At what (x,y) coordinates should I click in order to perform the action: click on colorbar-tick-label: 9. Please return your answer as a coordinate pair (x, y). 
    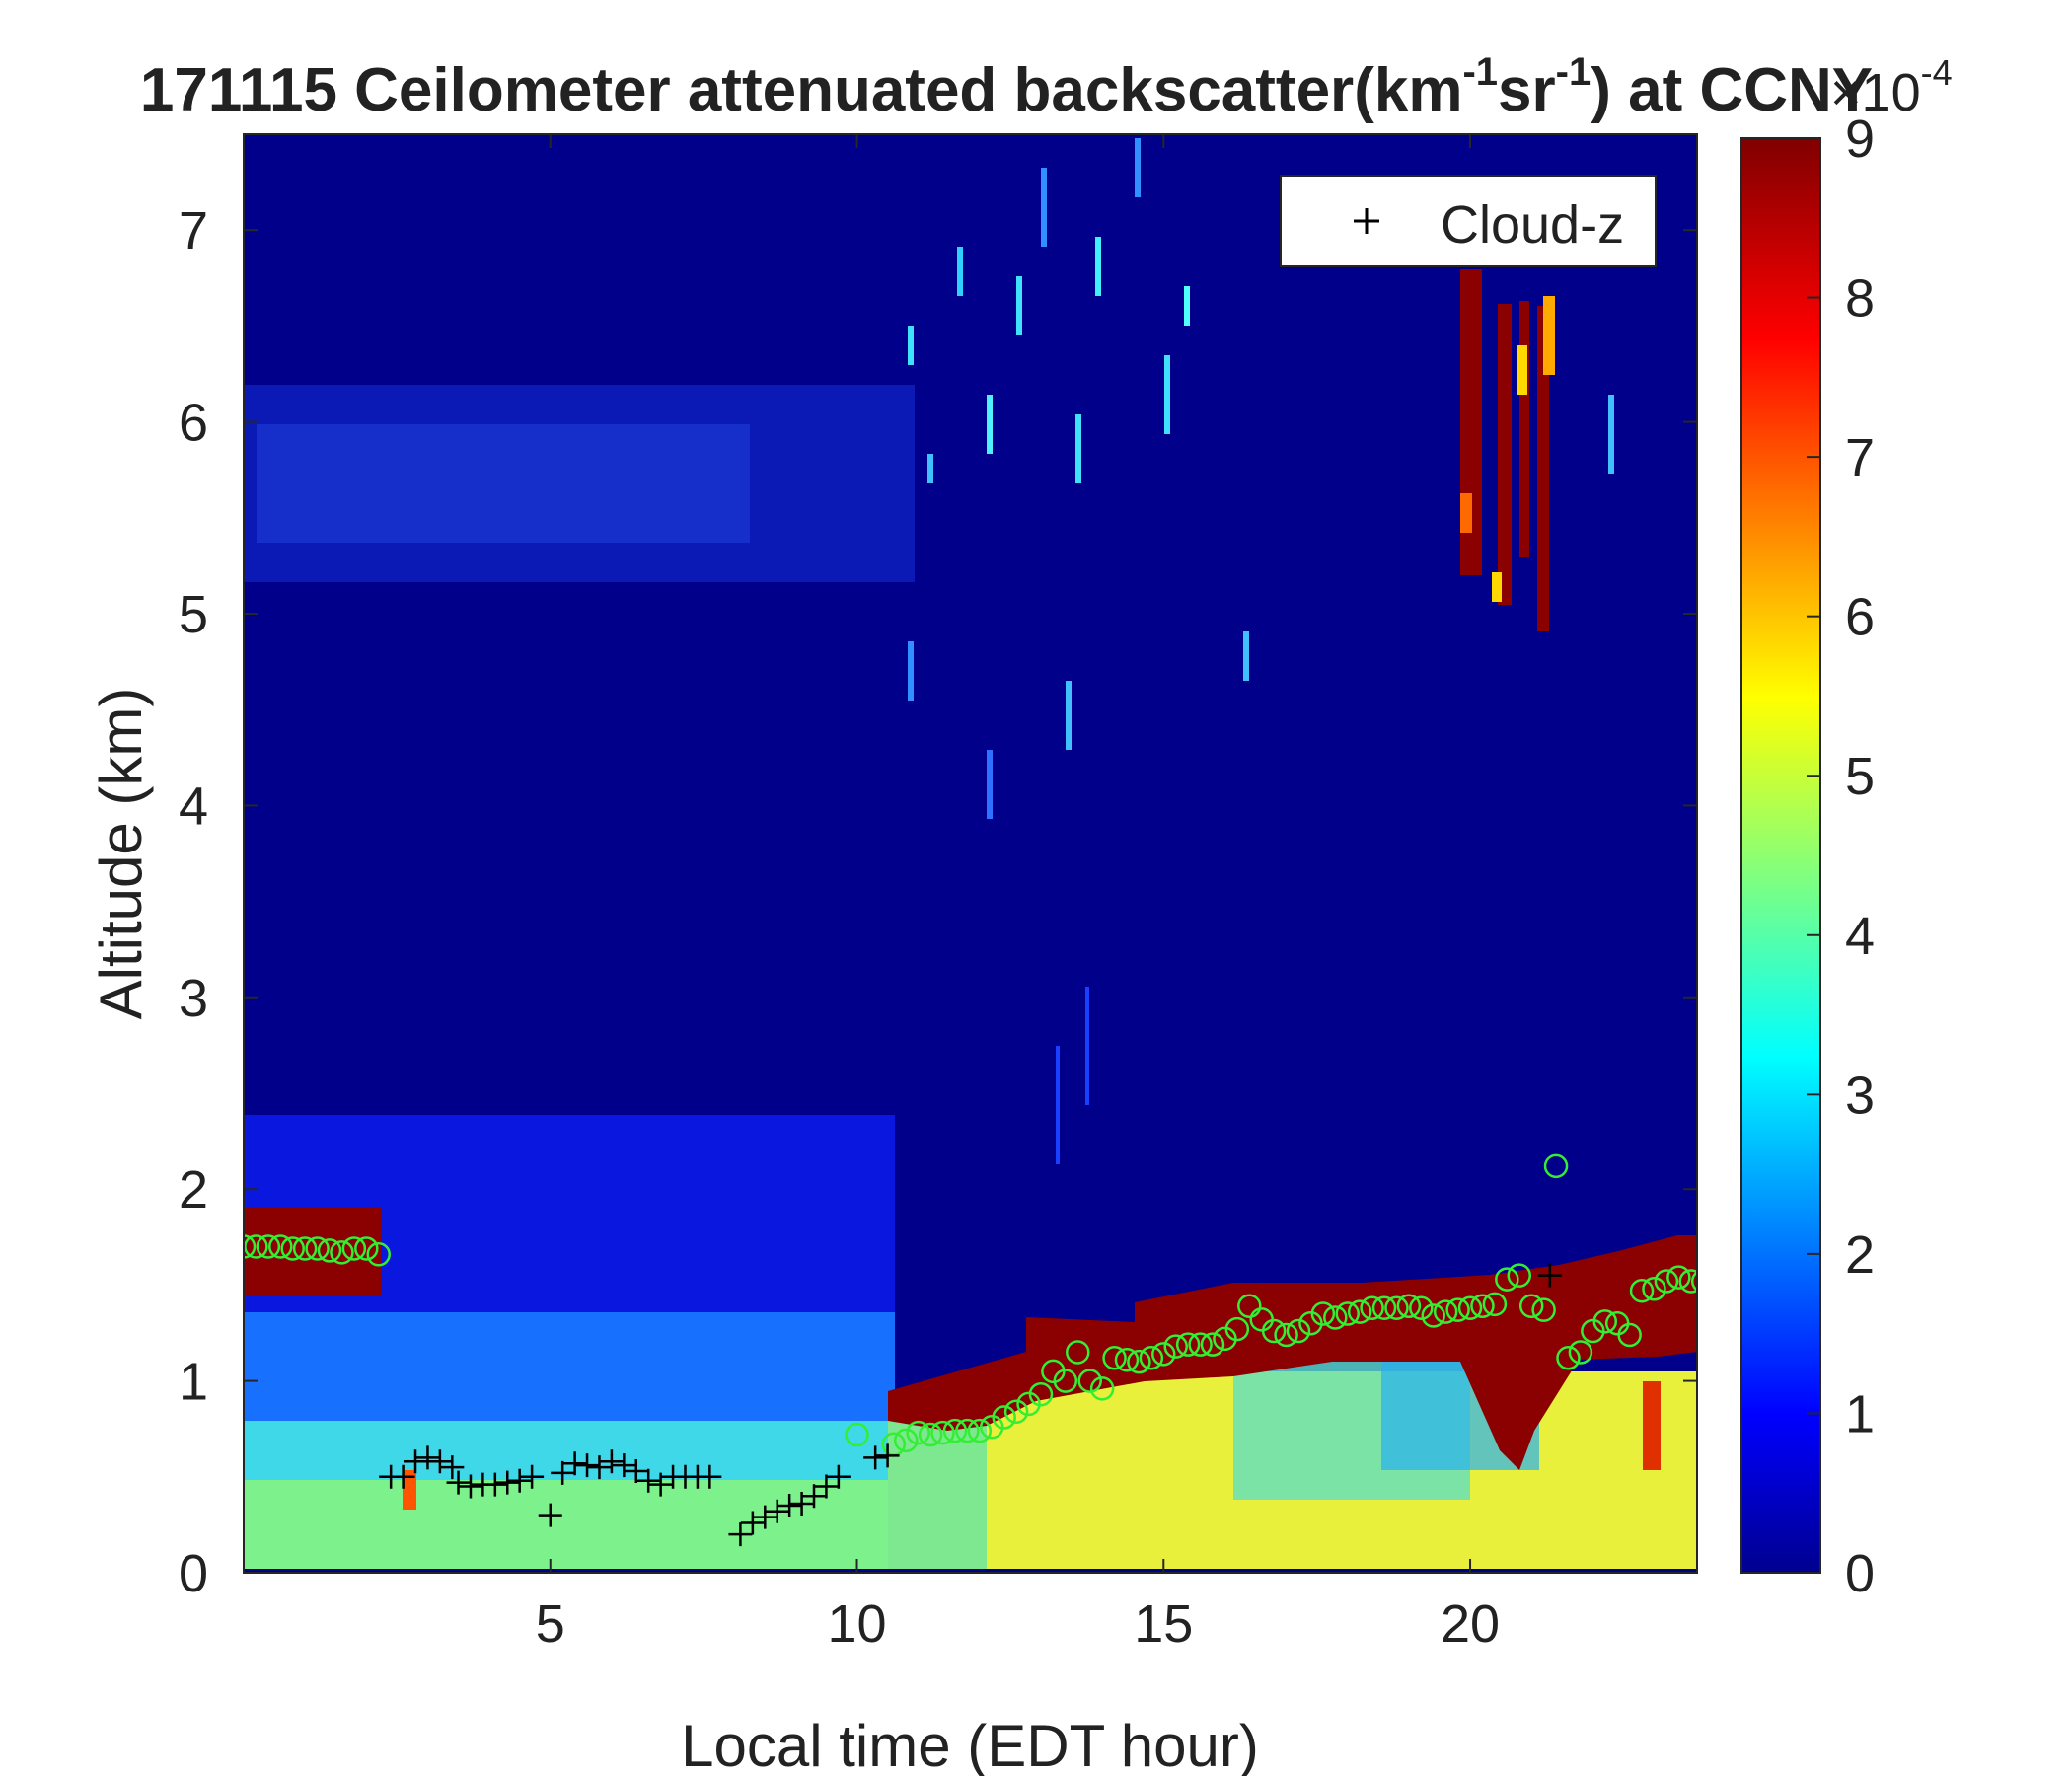
    Looking at the image, I should click on (1860, 140).